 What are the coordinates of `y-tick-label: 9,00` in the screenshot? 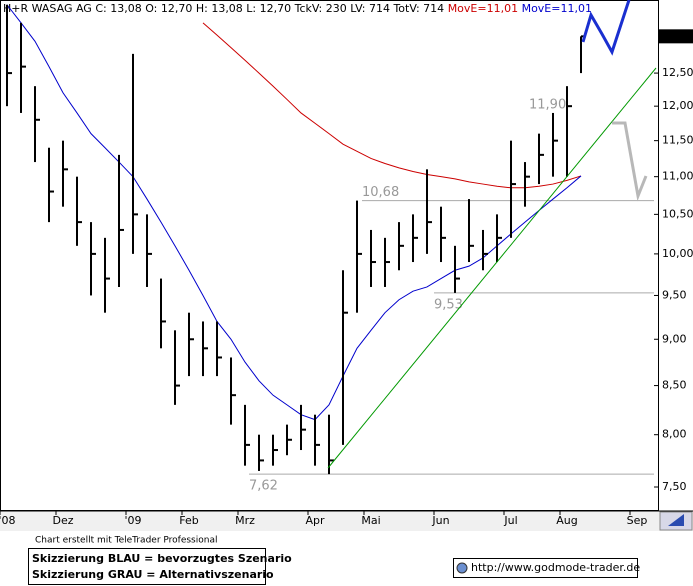 It's located at (674, 338).